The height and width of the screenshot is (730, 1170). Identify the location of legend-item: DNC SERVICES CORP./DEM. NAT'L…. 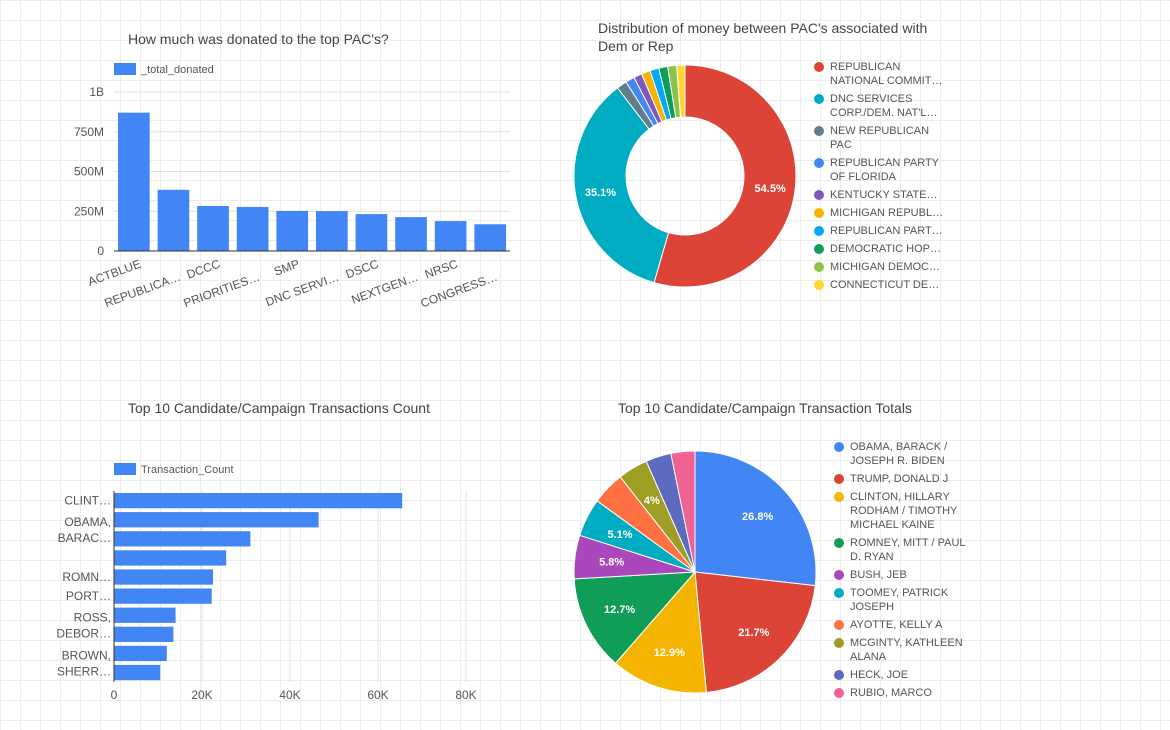
(884, 106).